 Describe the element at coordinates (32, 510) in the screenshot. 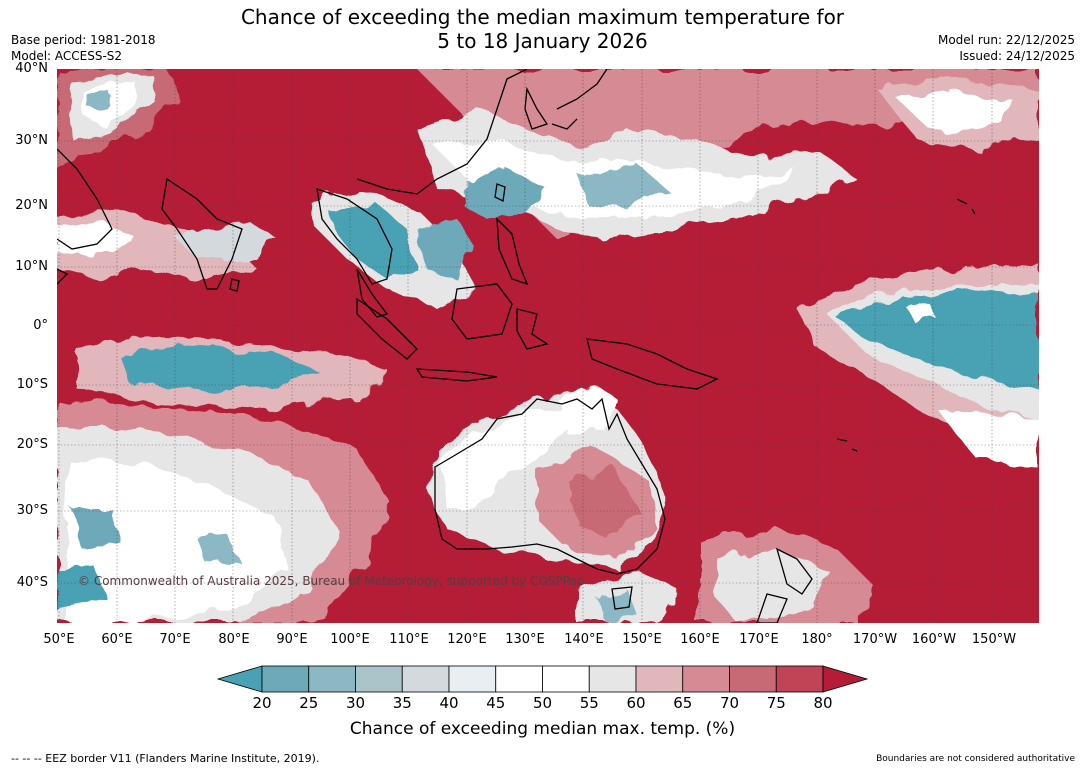

I see `lat-label-30s: 30°S` at that location.